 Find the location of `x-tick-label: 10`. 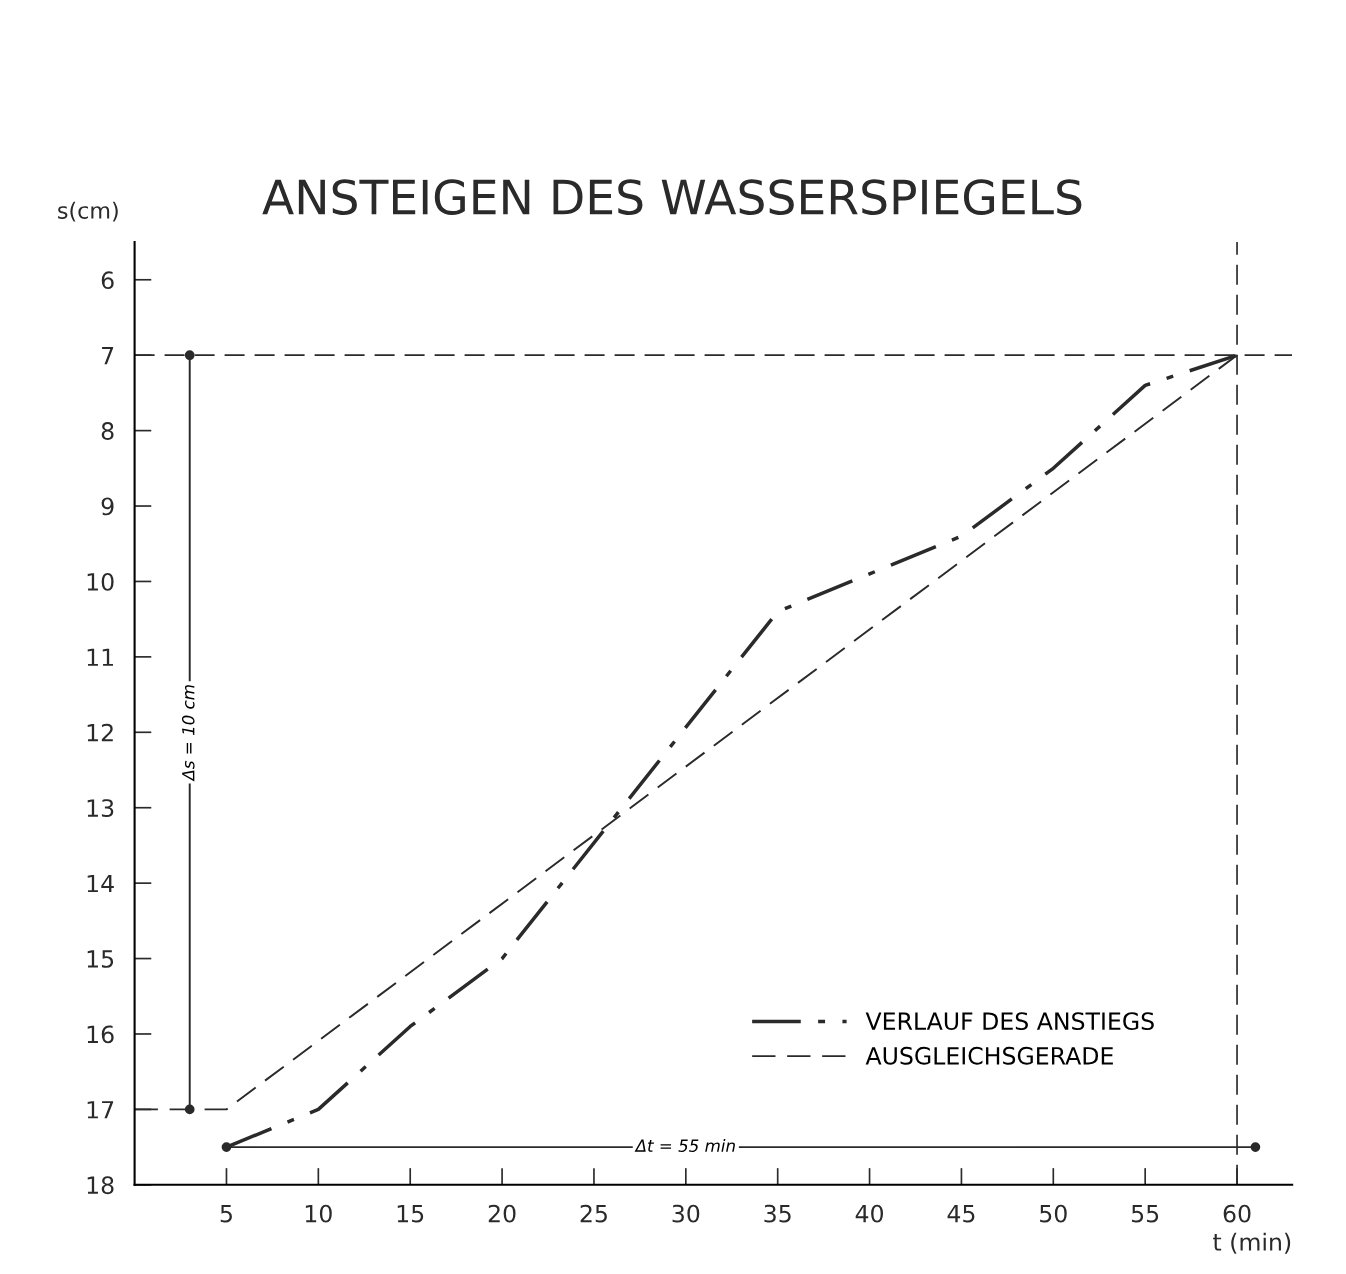

x-tick-label: 10 is located at coordinates (318, 1213).